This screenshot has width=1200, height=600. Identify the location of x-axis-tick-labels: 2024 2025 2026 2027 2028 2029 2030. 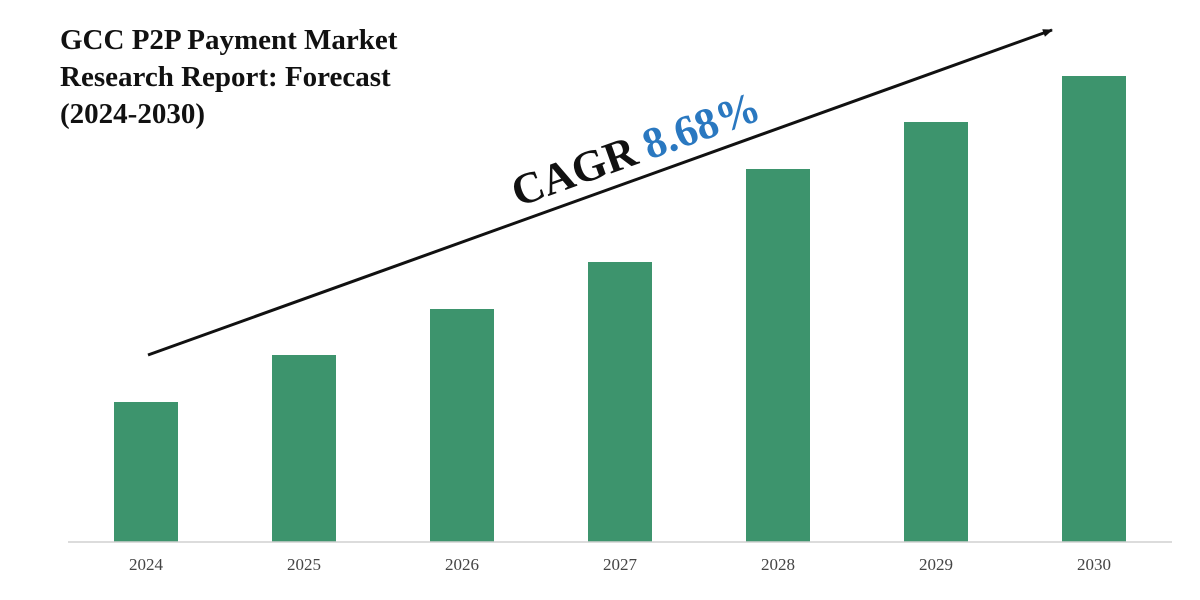
(620, 564).